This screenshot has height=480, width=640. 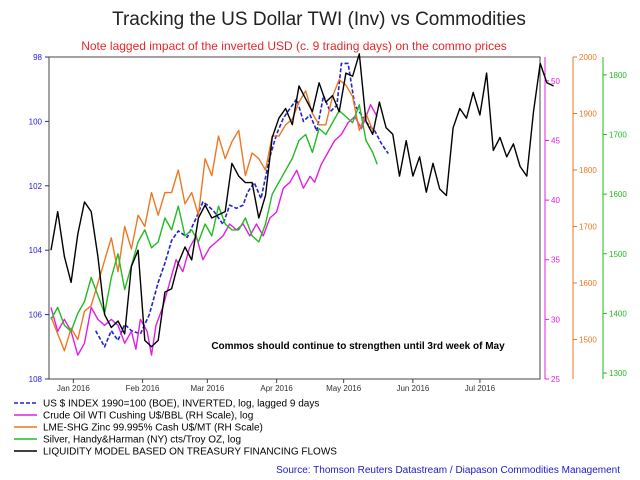 I want to click on silver-tick-label: 1600, so click(x=618, y=194).